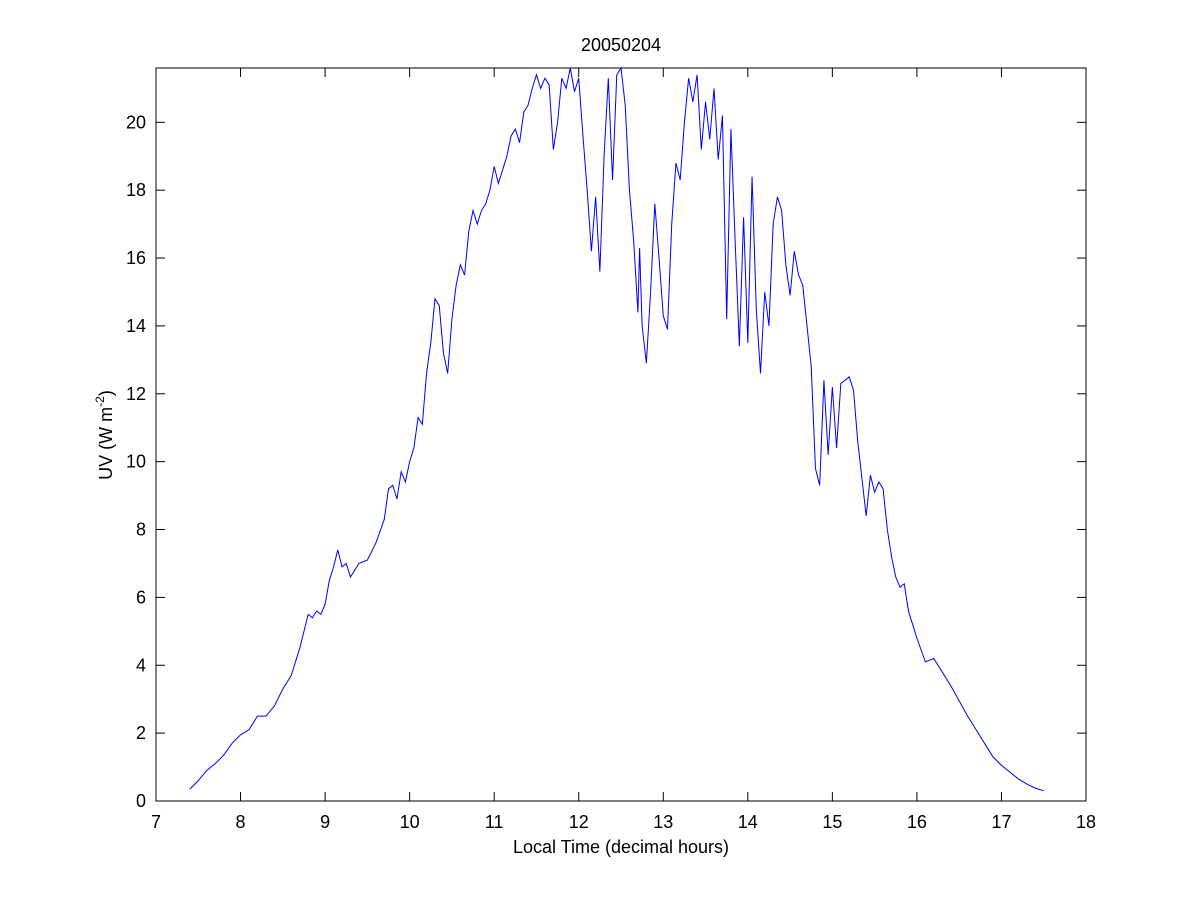 This screenshot has width=1200, height=900. I want to click on y-label-sup: -2, so click(100, 401).